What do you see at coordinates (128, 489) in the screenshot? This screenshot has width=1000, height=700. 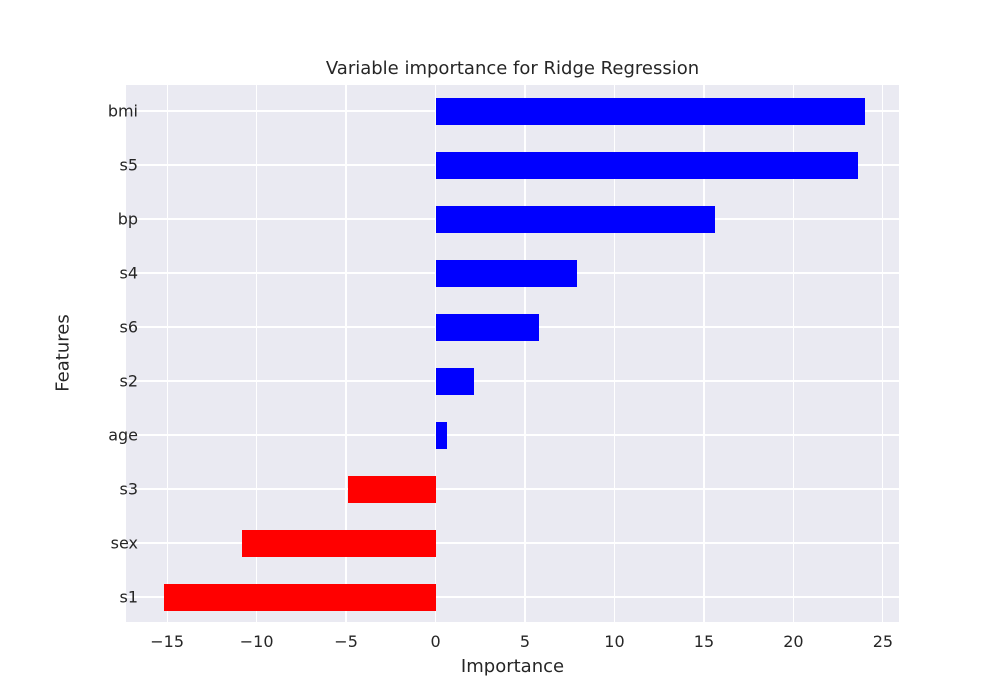 I see `y-tick-label: s3` at bounding box center [128, 489].